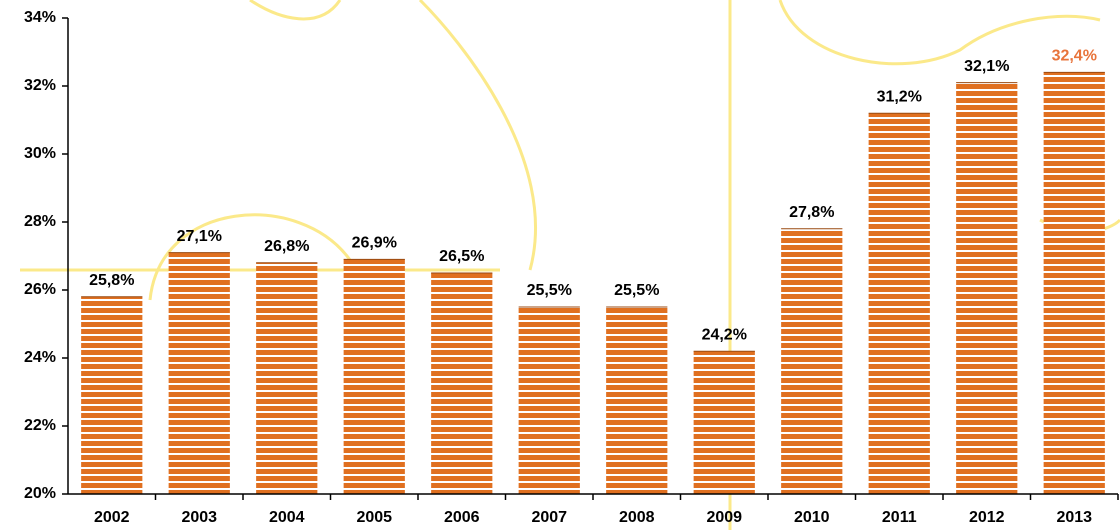 The width and height of the screenshot is (1120, 530). I want to click on x-tick-label: 2007, so click(549, 517).